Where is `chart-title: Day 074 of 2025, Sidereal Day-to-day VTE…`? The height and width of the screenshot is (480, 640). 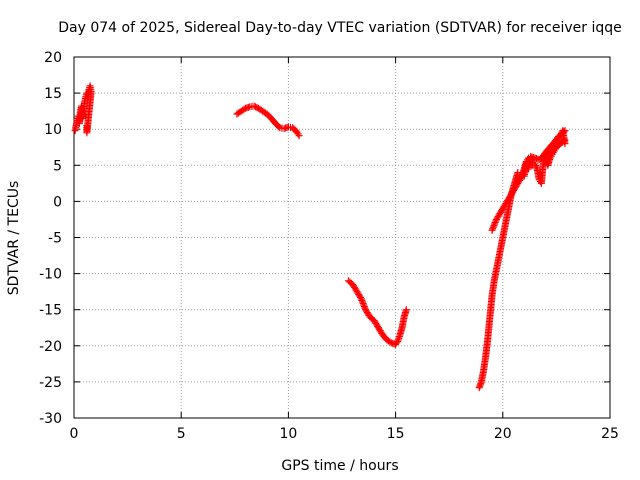 chart-title: Day 074 of 2025, Sidereal Day-to-day VTE… is located at coordinates (340, 28).